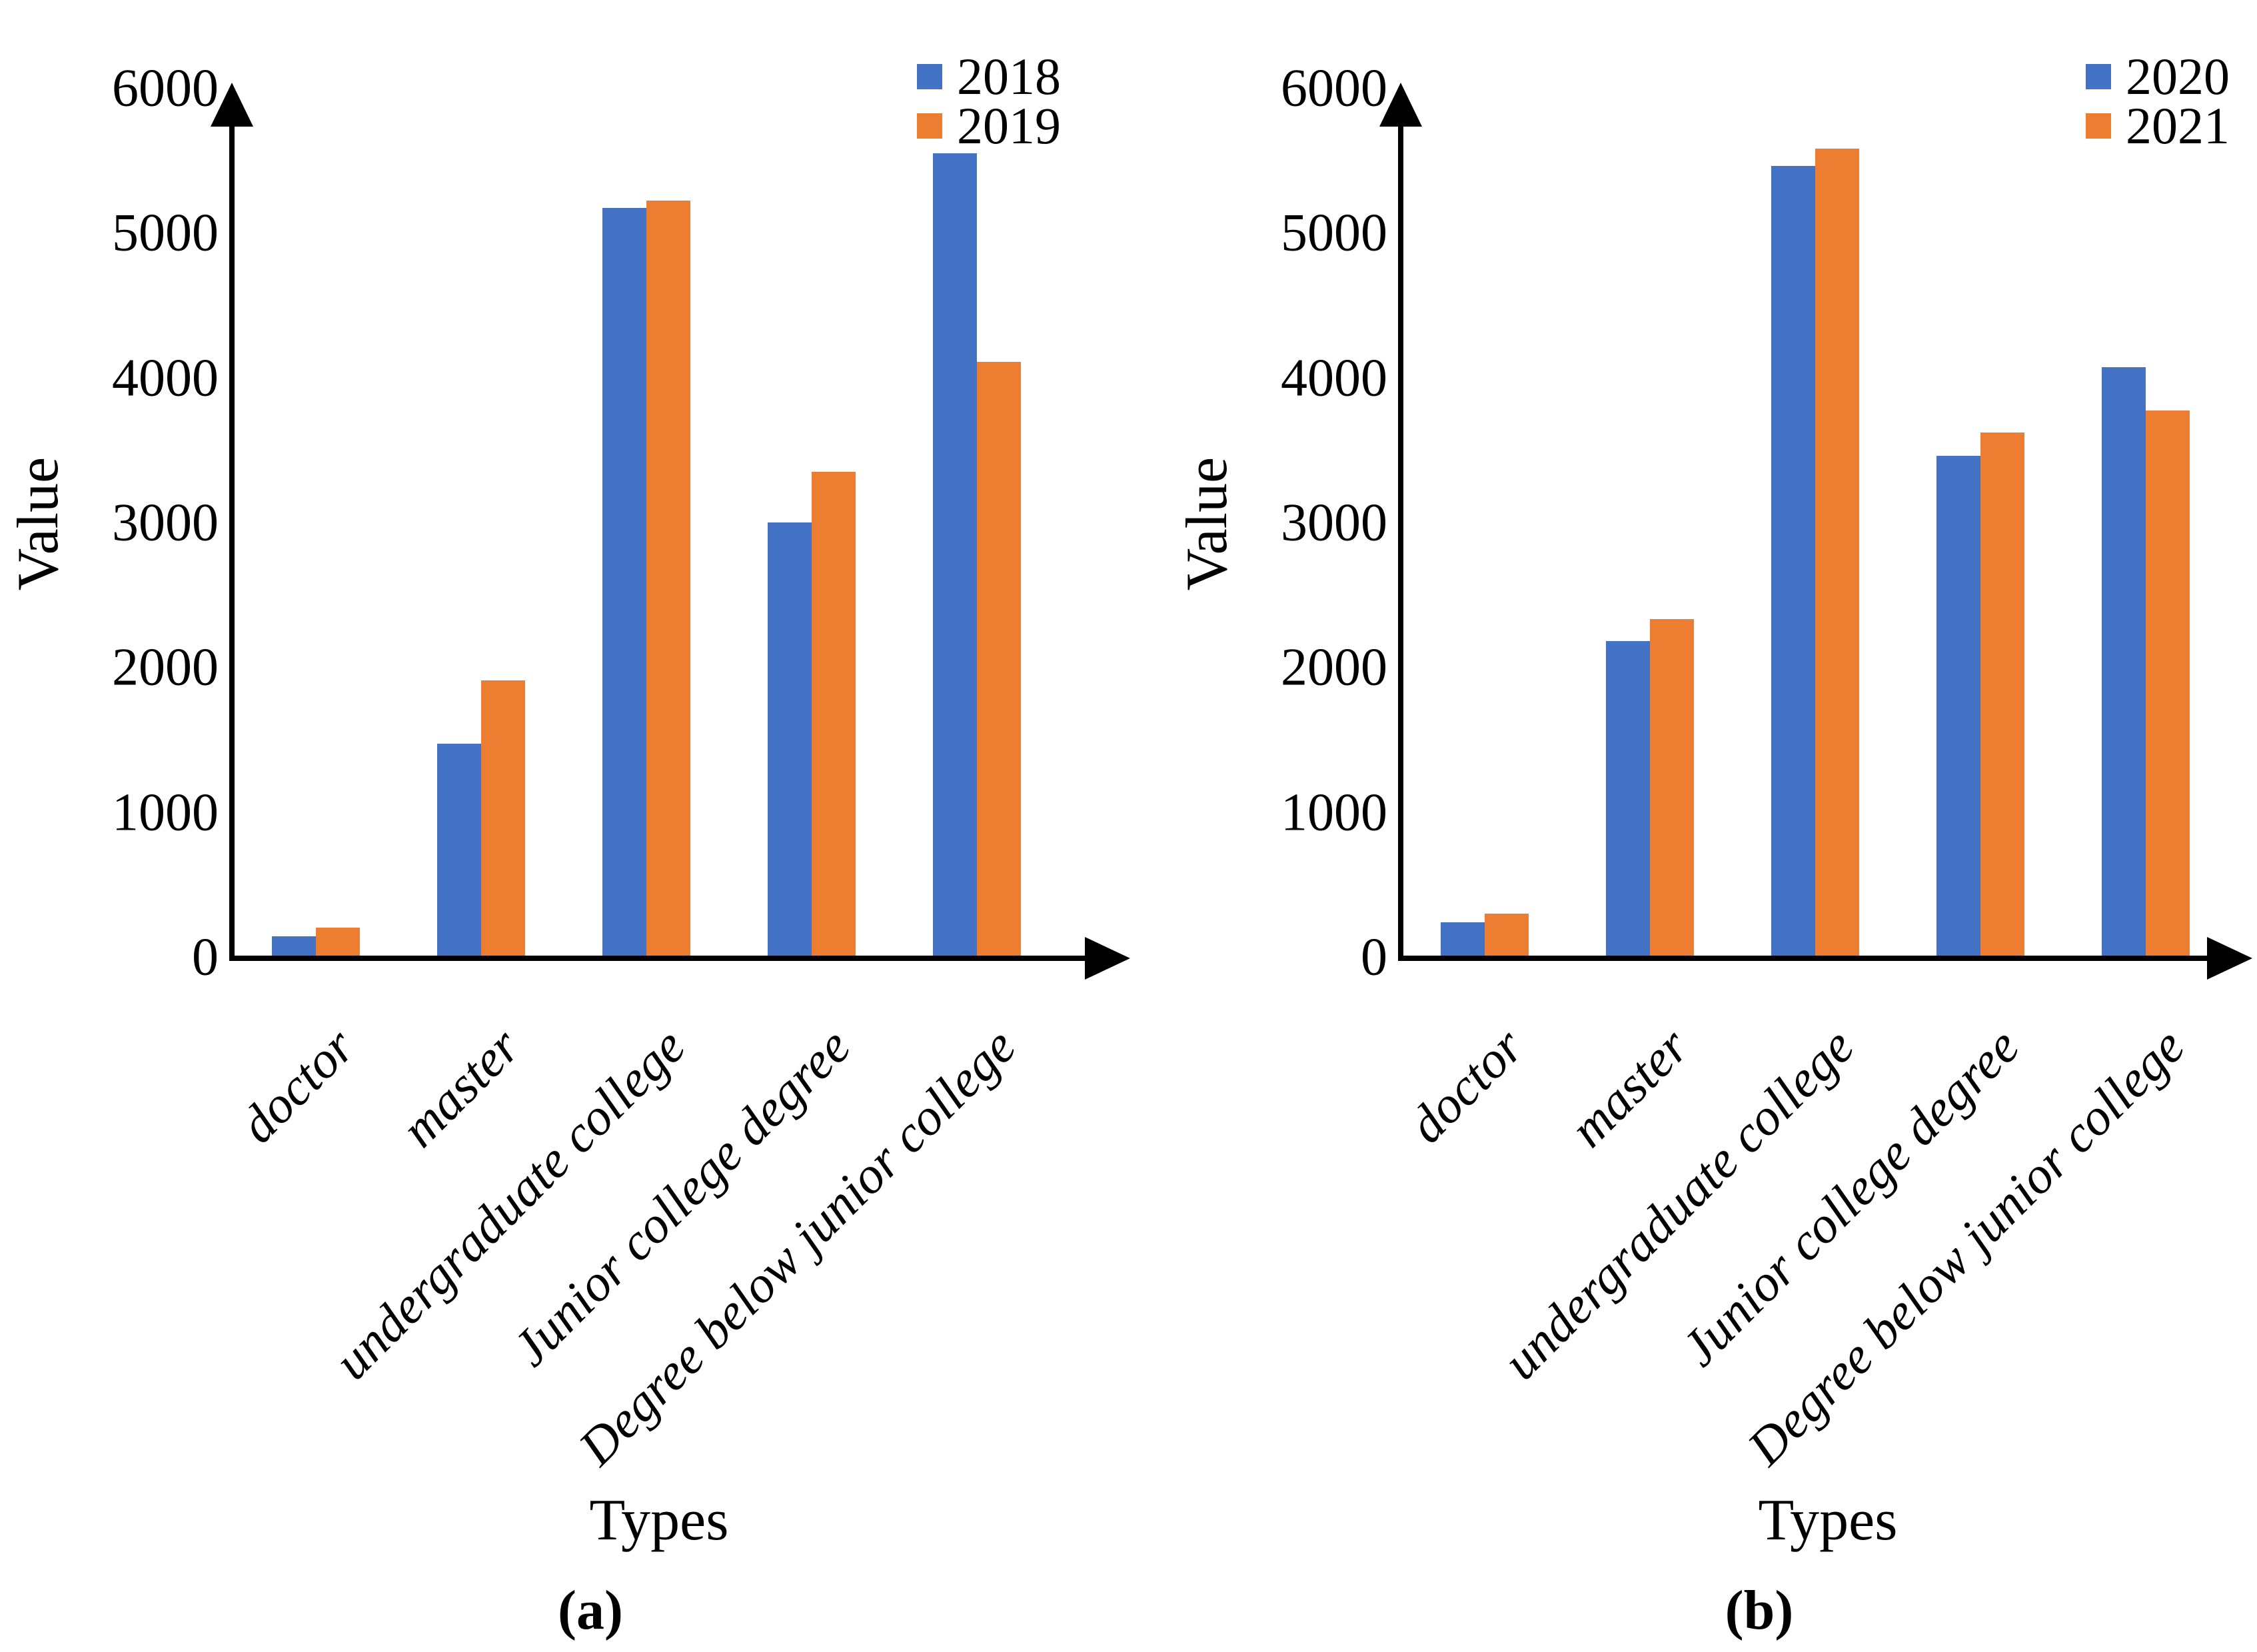  Describe the element at coordinates (1958, 707) in the screenshot. I see `bar-2020-junior-college-degree` at that location.